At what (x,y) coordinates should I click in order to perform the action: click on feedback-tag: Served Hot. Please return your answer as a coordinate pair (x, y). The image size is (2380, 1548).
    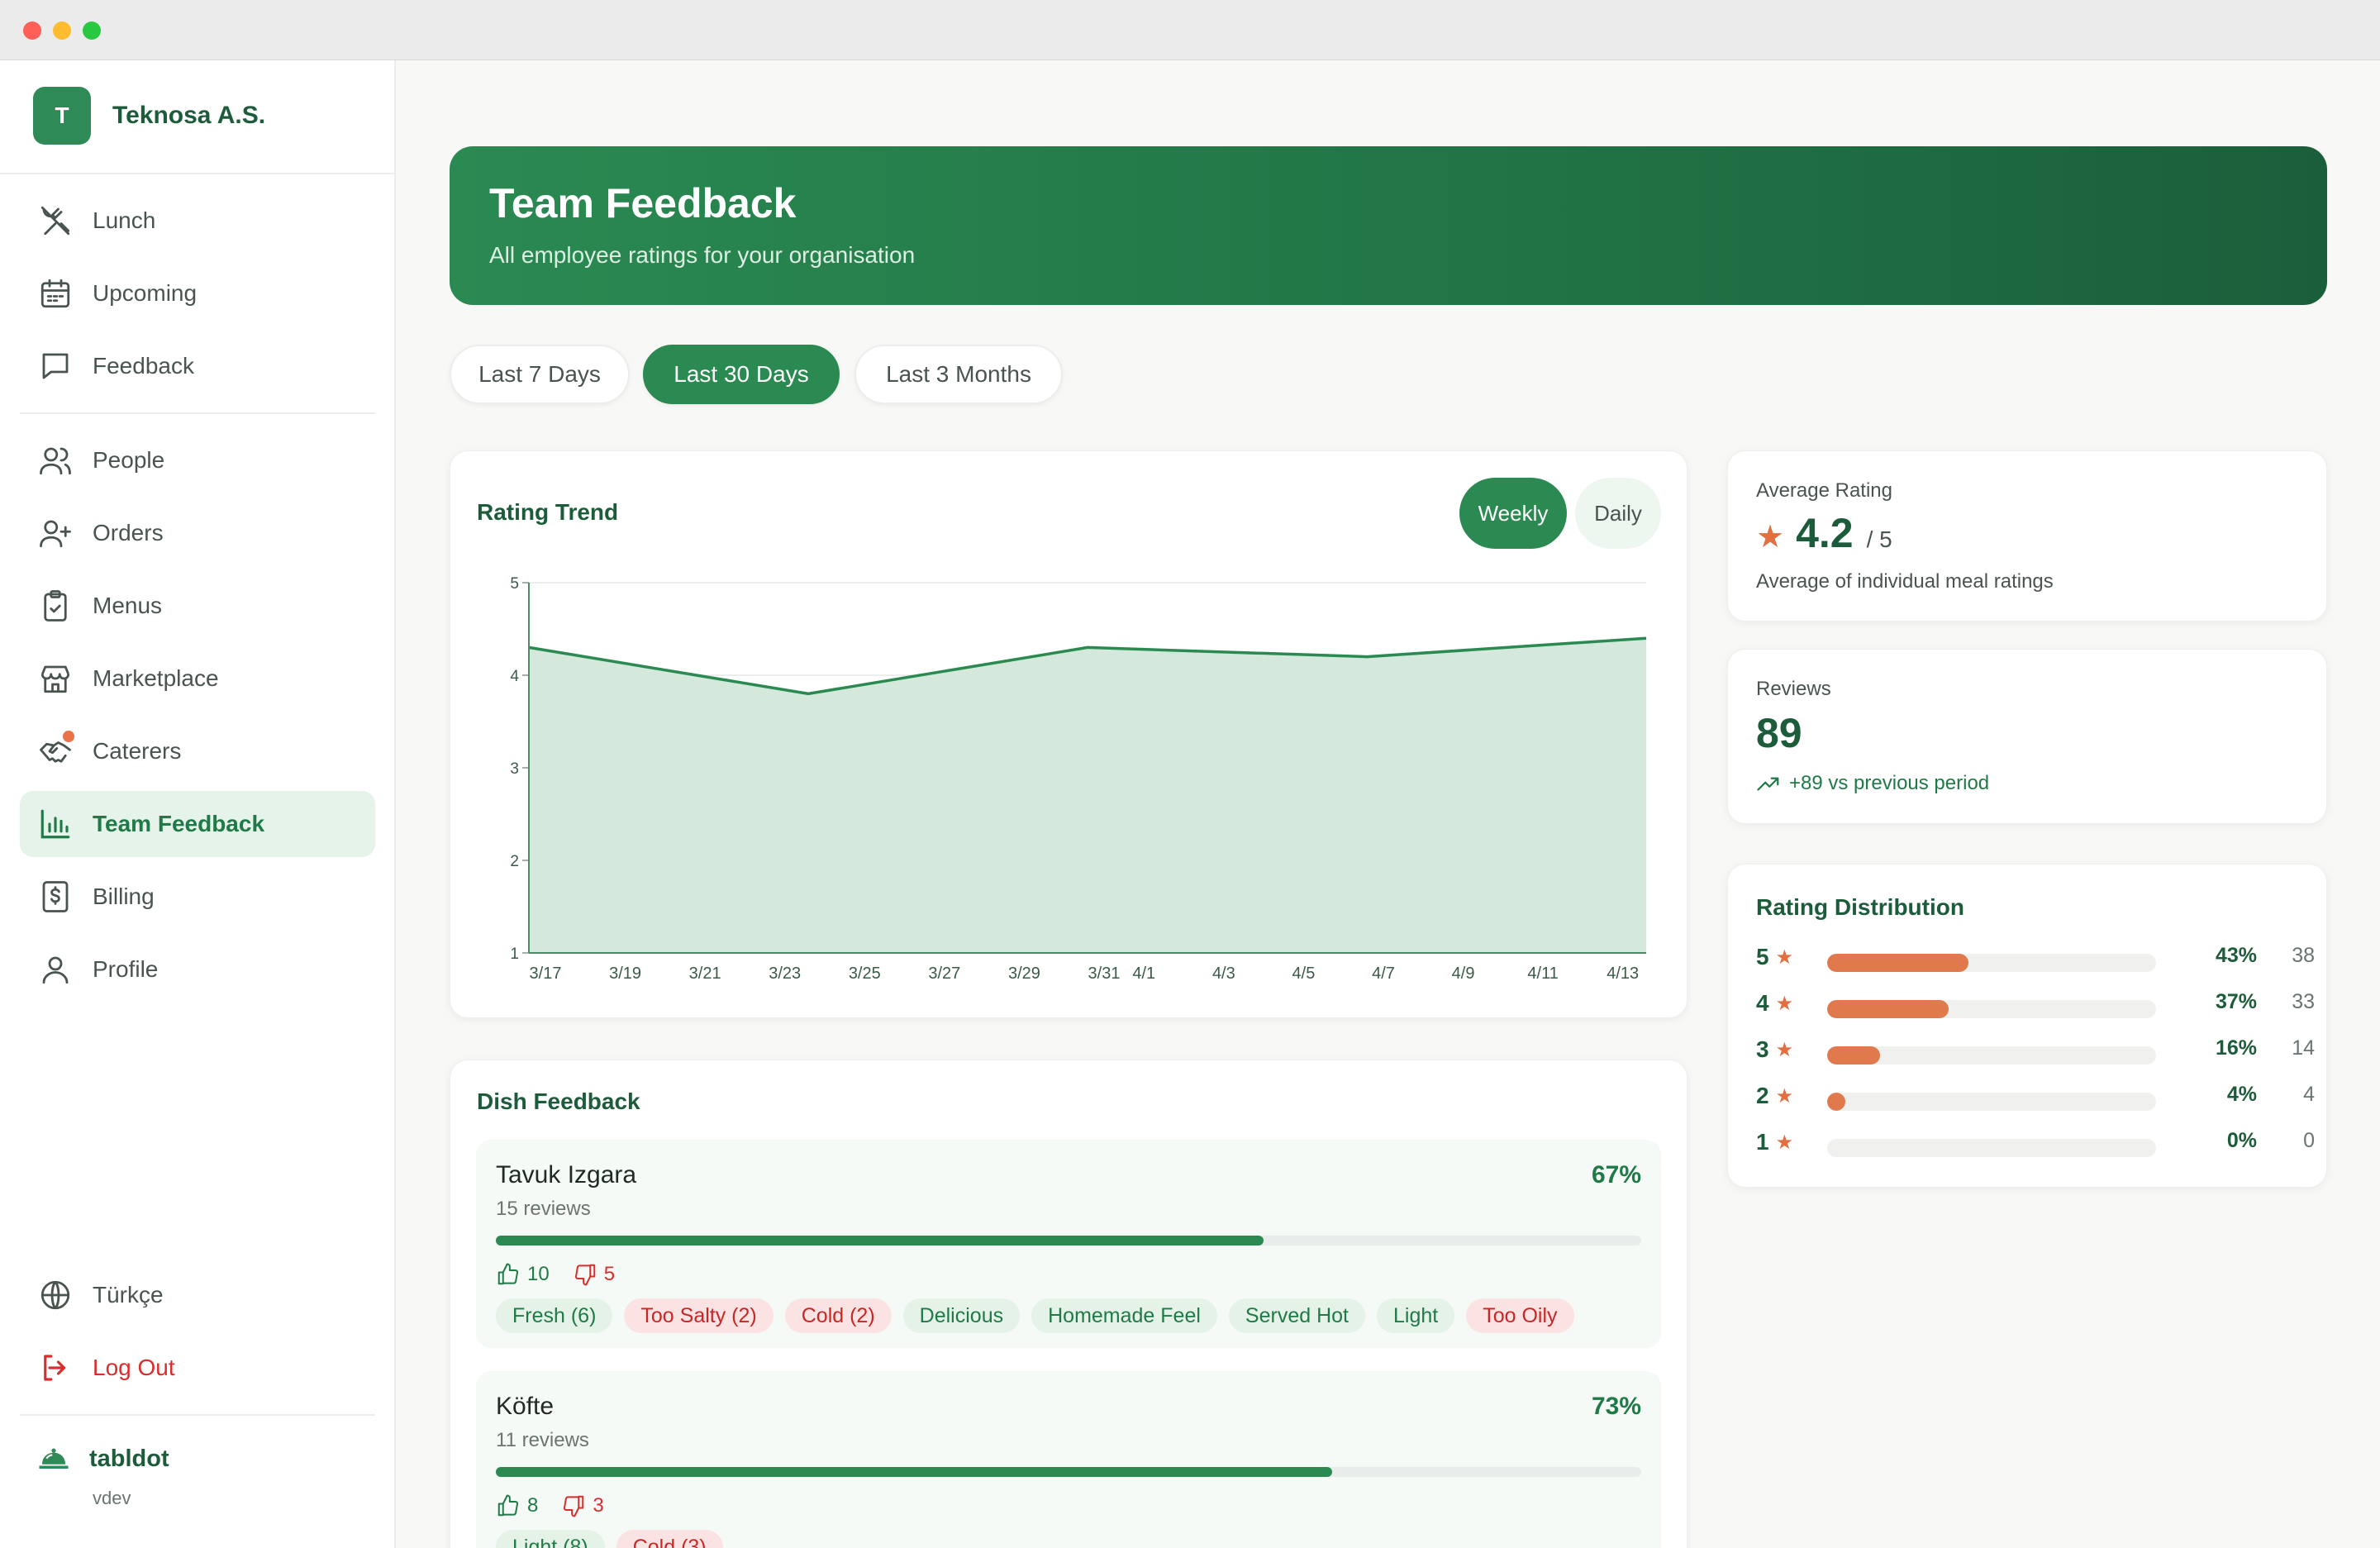
    Looking at the image, I should click on (1296, 1315).